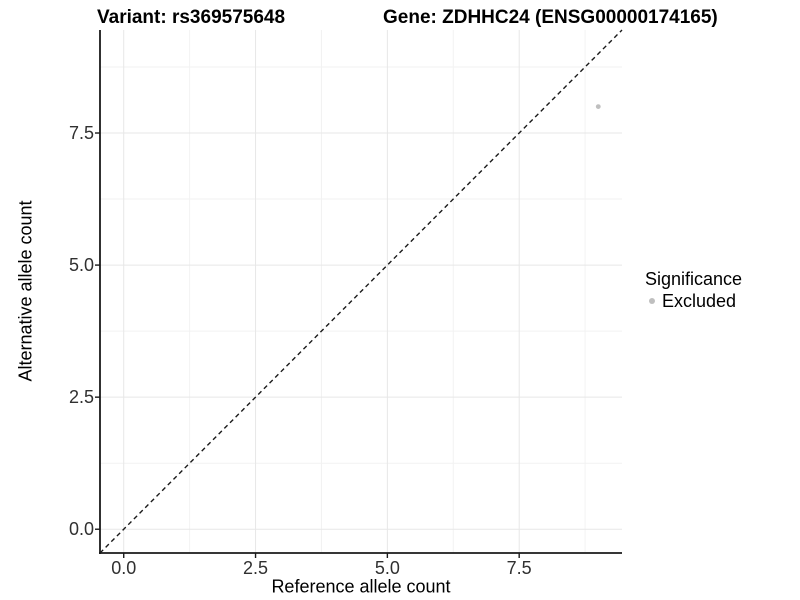 This screenshot has height=600, width=800. I want to click on x-tick-label: 0.0, so click(124, 568).